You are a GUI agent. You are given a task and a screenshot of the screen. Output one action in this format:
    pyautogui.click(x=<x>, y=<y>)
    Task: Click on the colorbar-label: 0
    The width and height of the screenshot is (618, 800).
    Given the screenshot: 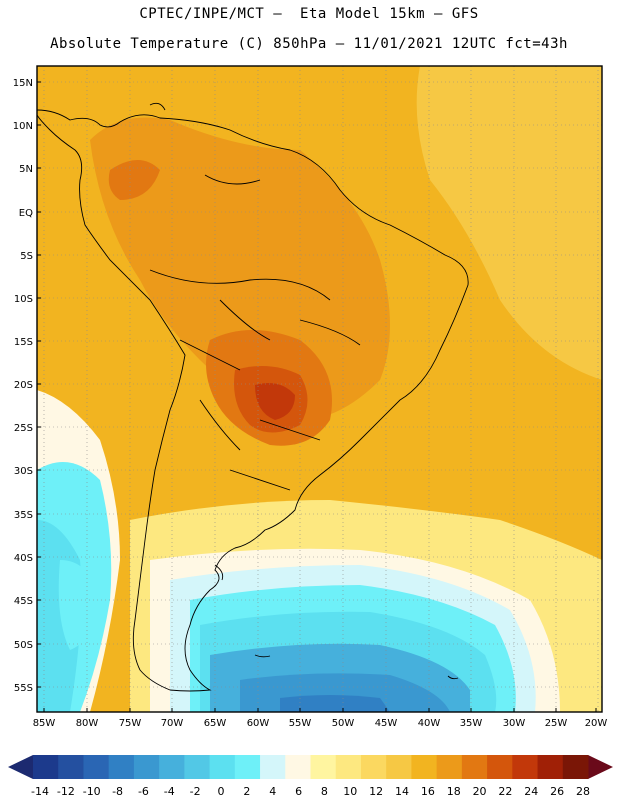 What is the action you would take?
    pyautogui.click(x=221, y=791)
    